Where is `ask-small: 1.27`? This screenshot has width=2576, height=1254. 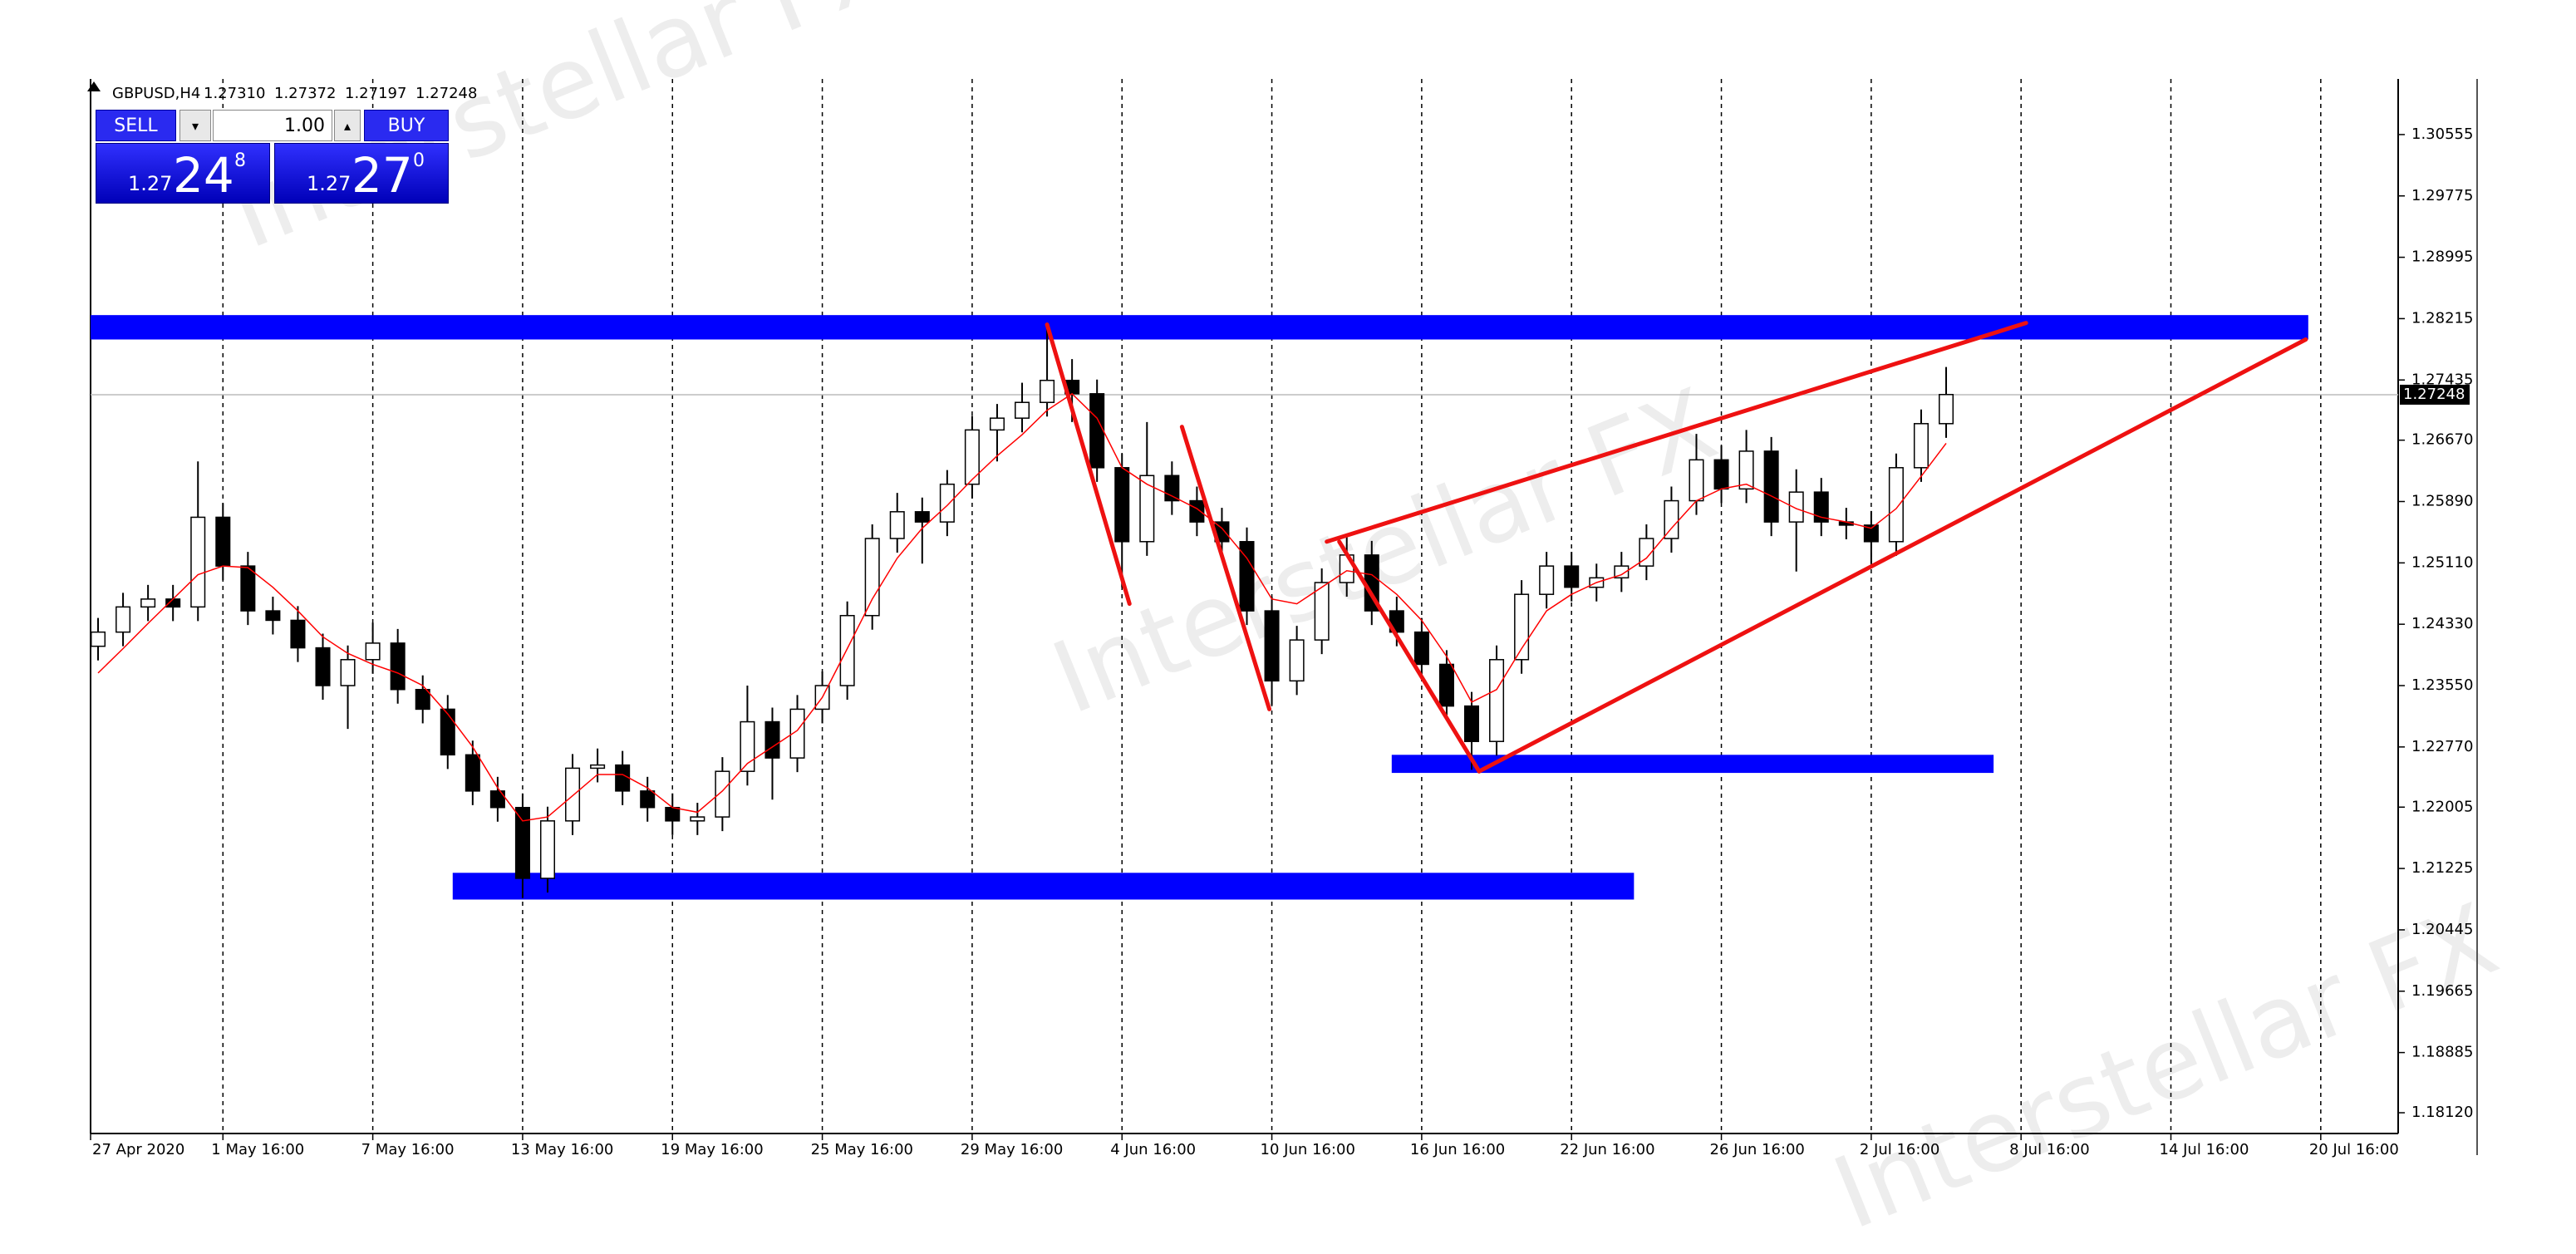
ask-small: 1.27 is located at coordinates (329, 183).